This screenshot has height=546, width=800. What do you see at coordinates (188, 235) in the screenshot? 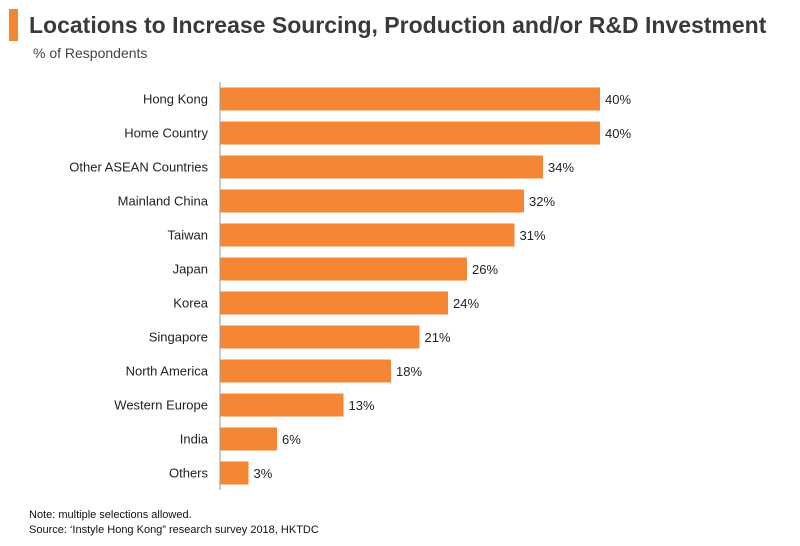
I see `category-label: Taiwan` at bounding box center [188, 235].